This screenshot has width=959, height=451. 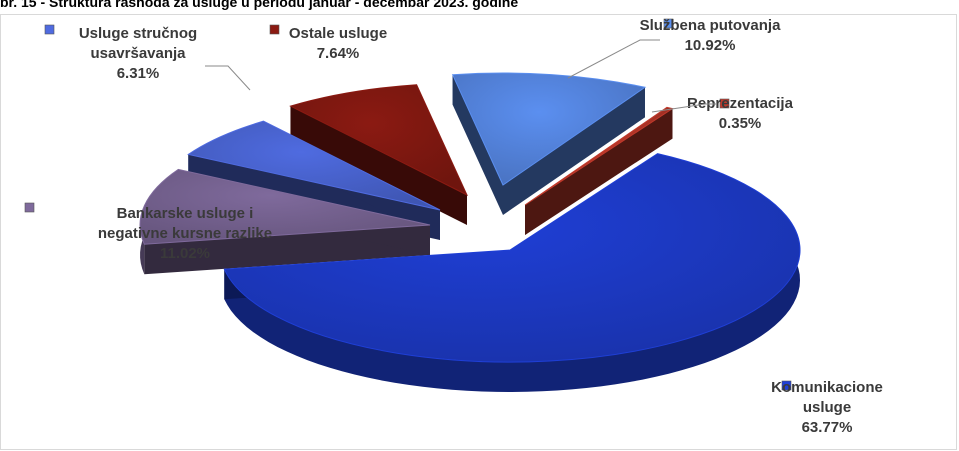 I want to click on leader-line-sluzbena, so click(x=613, y=59).